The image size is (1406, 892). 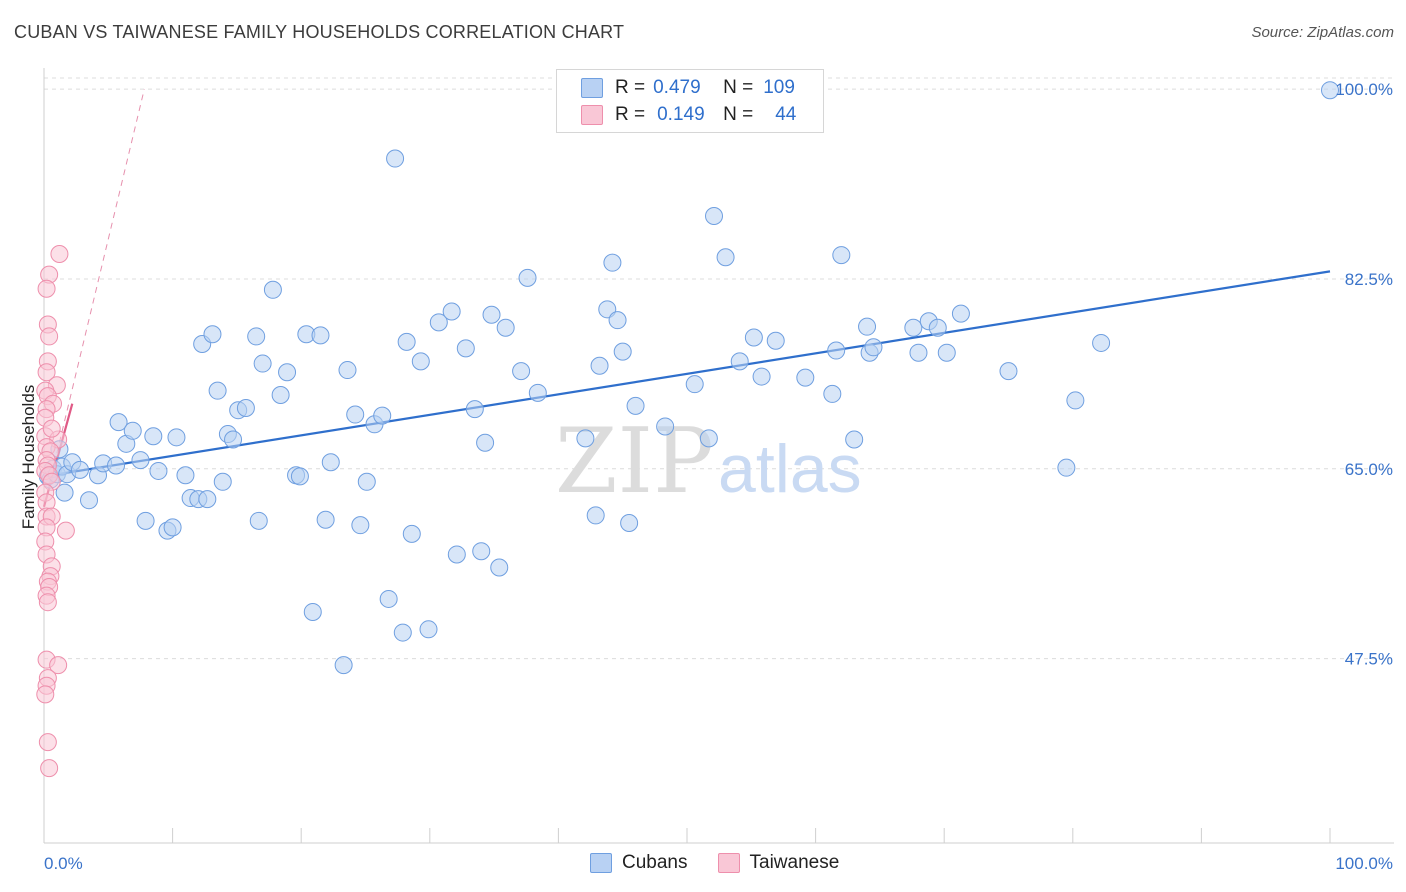 What do you see at coordinates (779, 87) in the screenshot?
I see `legend-n-value-cubans: 109` at bounding box center [779, 87].